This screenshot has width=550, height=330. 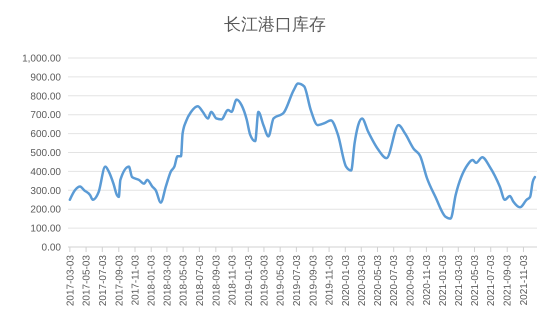 What do you see at coordinates (46, 210) in the screenshot?
I see `y-tick-label: 200.00` at bounding box center [46, 210].